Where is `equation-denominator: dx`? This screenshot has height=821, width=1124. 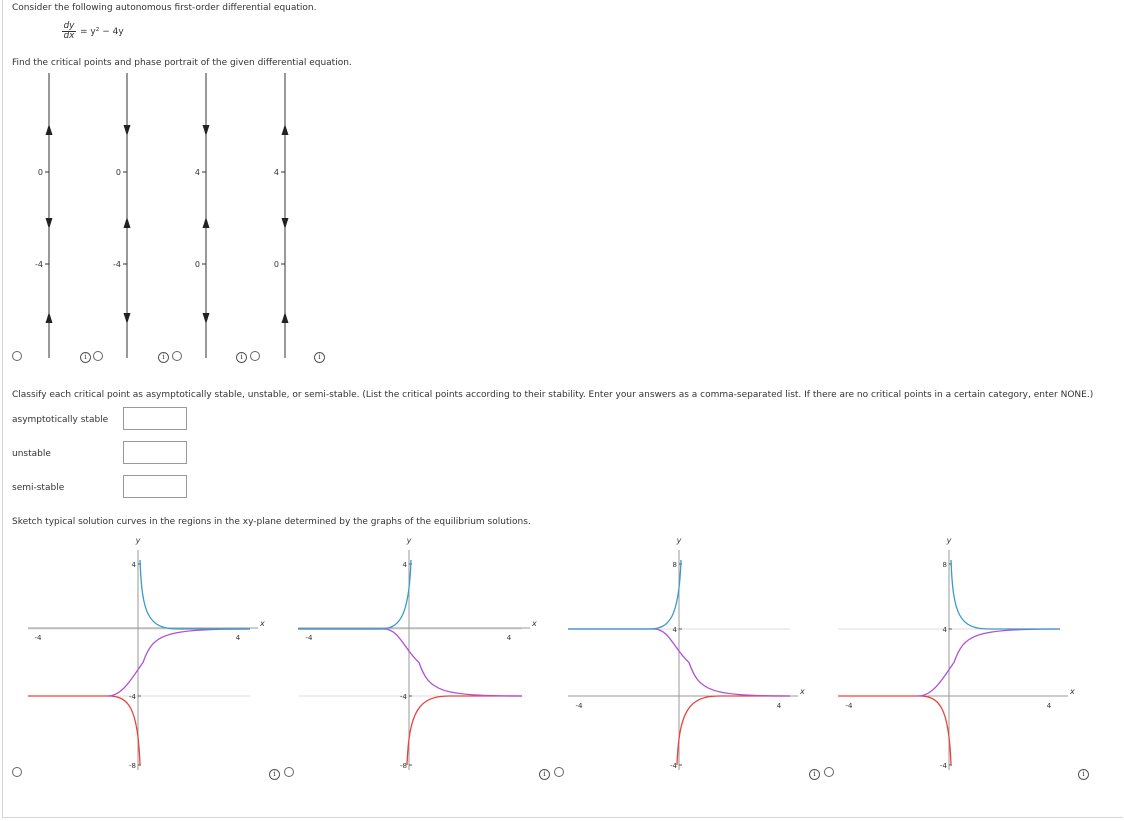
equation-denominator: dx is located at coordinates (69, 36).